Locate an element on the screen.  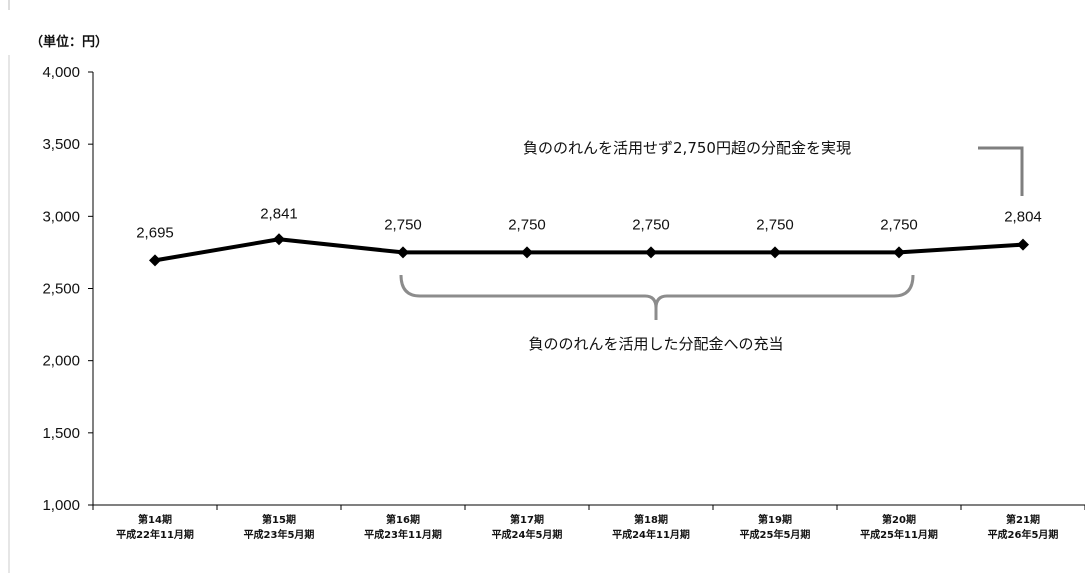
y-tick-label: 2,500 is located at coordinates (61, 289).